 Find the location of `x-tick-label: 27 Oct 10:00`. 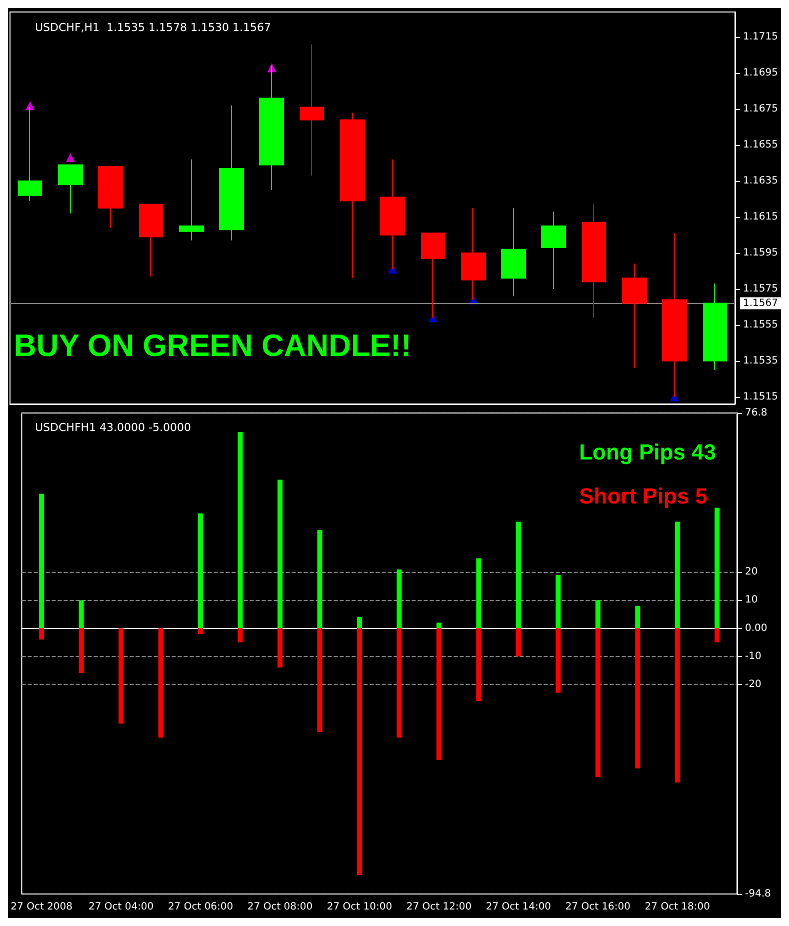

x-tick-label: 27 Oct 10:00 is located at coordinates (359, 907).